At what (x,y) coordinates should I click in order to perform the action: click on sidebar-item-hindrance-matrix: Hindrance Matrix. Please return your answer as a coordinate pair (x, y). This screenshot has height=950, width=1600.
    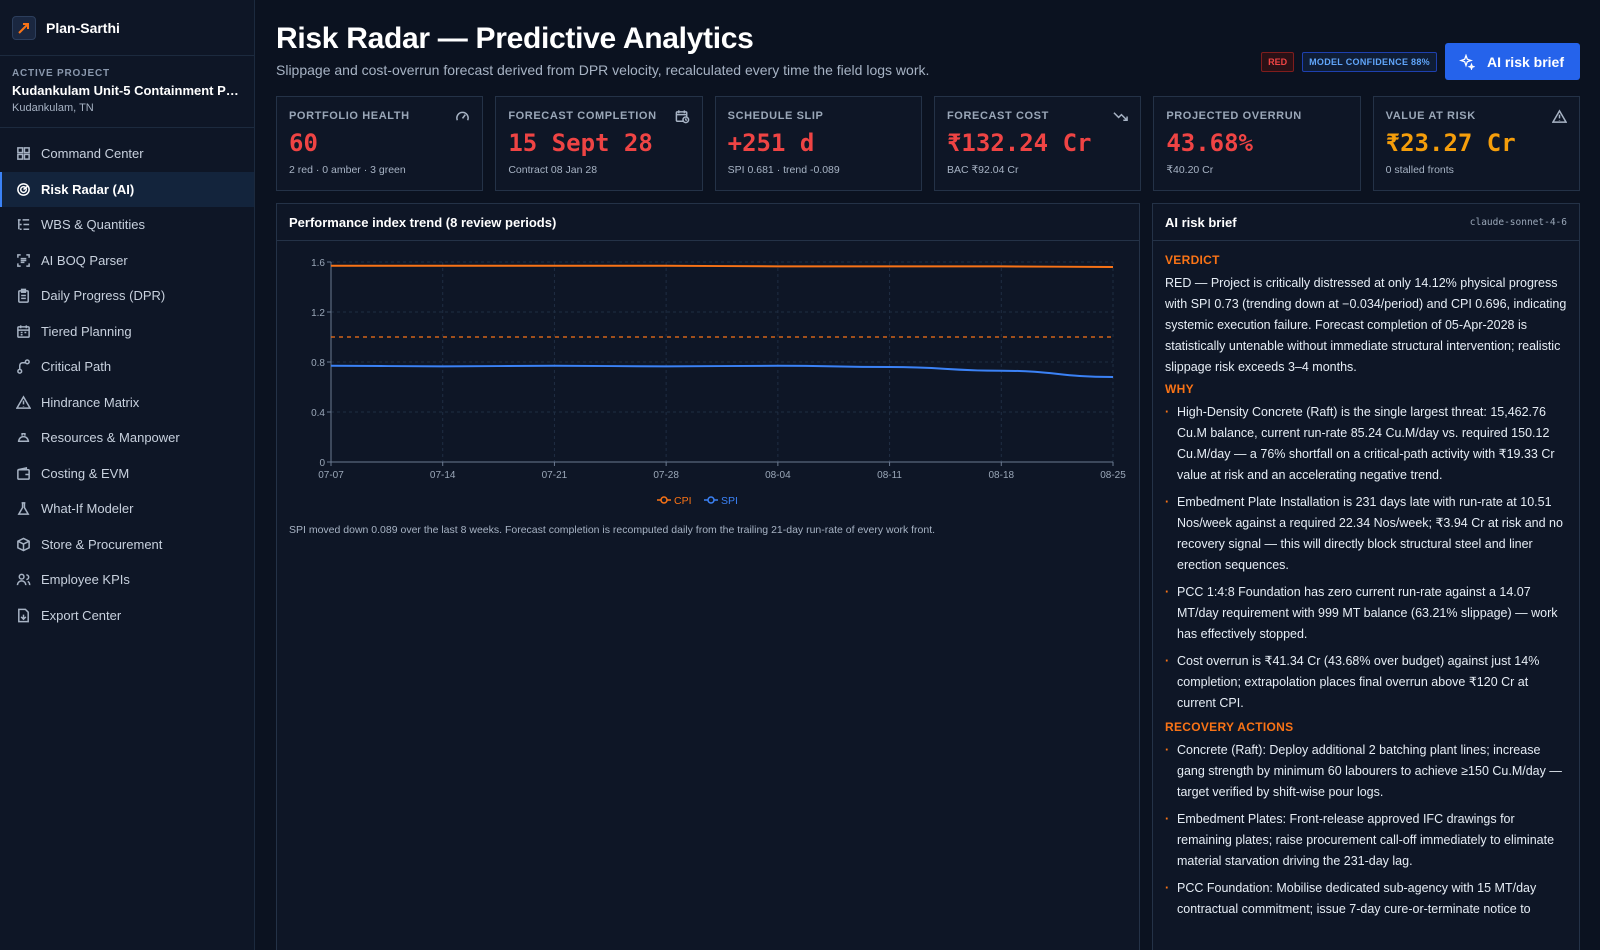
    Looking at the image, I should click on (127, 403).